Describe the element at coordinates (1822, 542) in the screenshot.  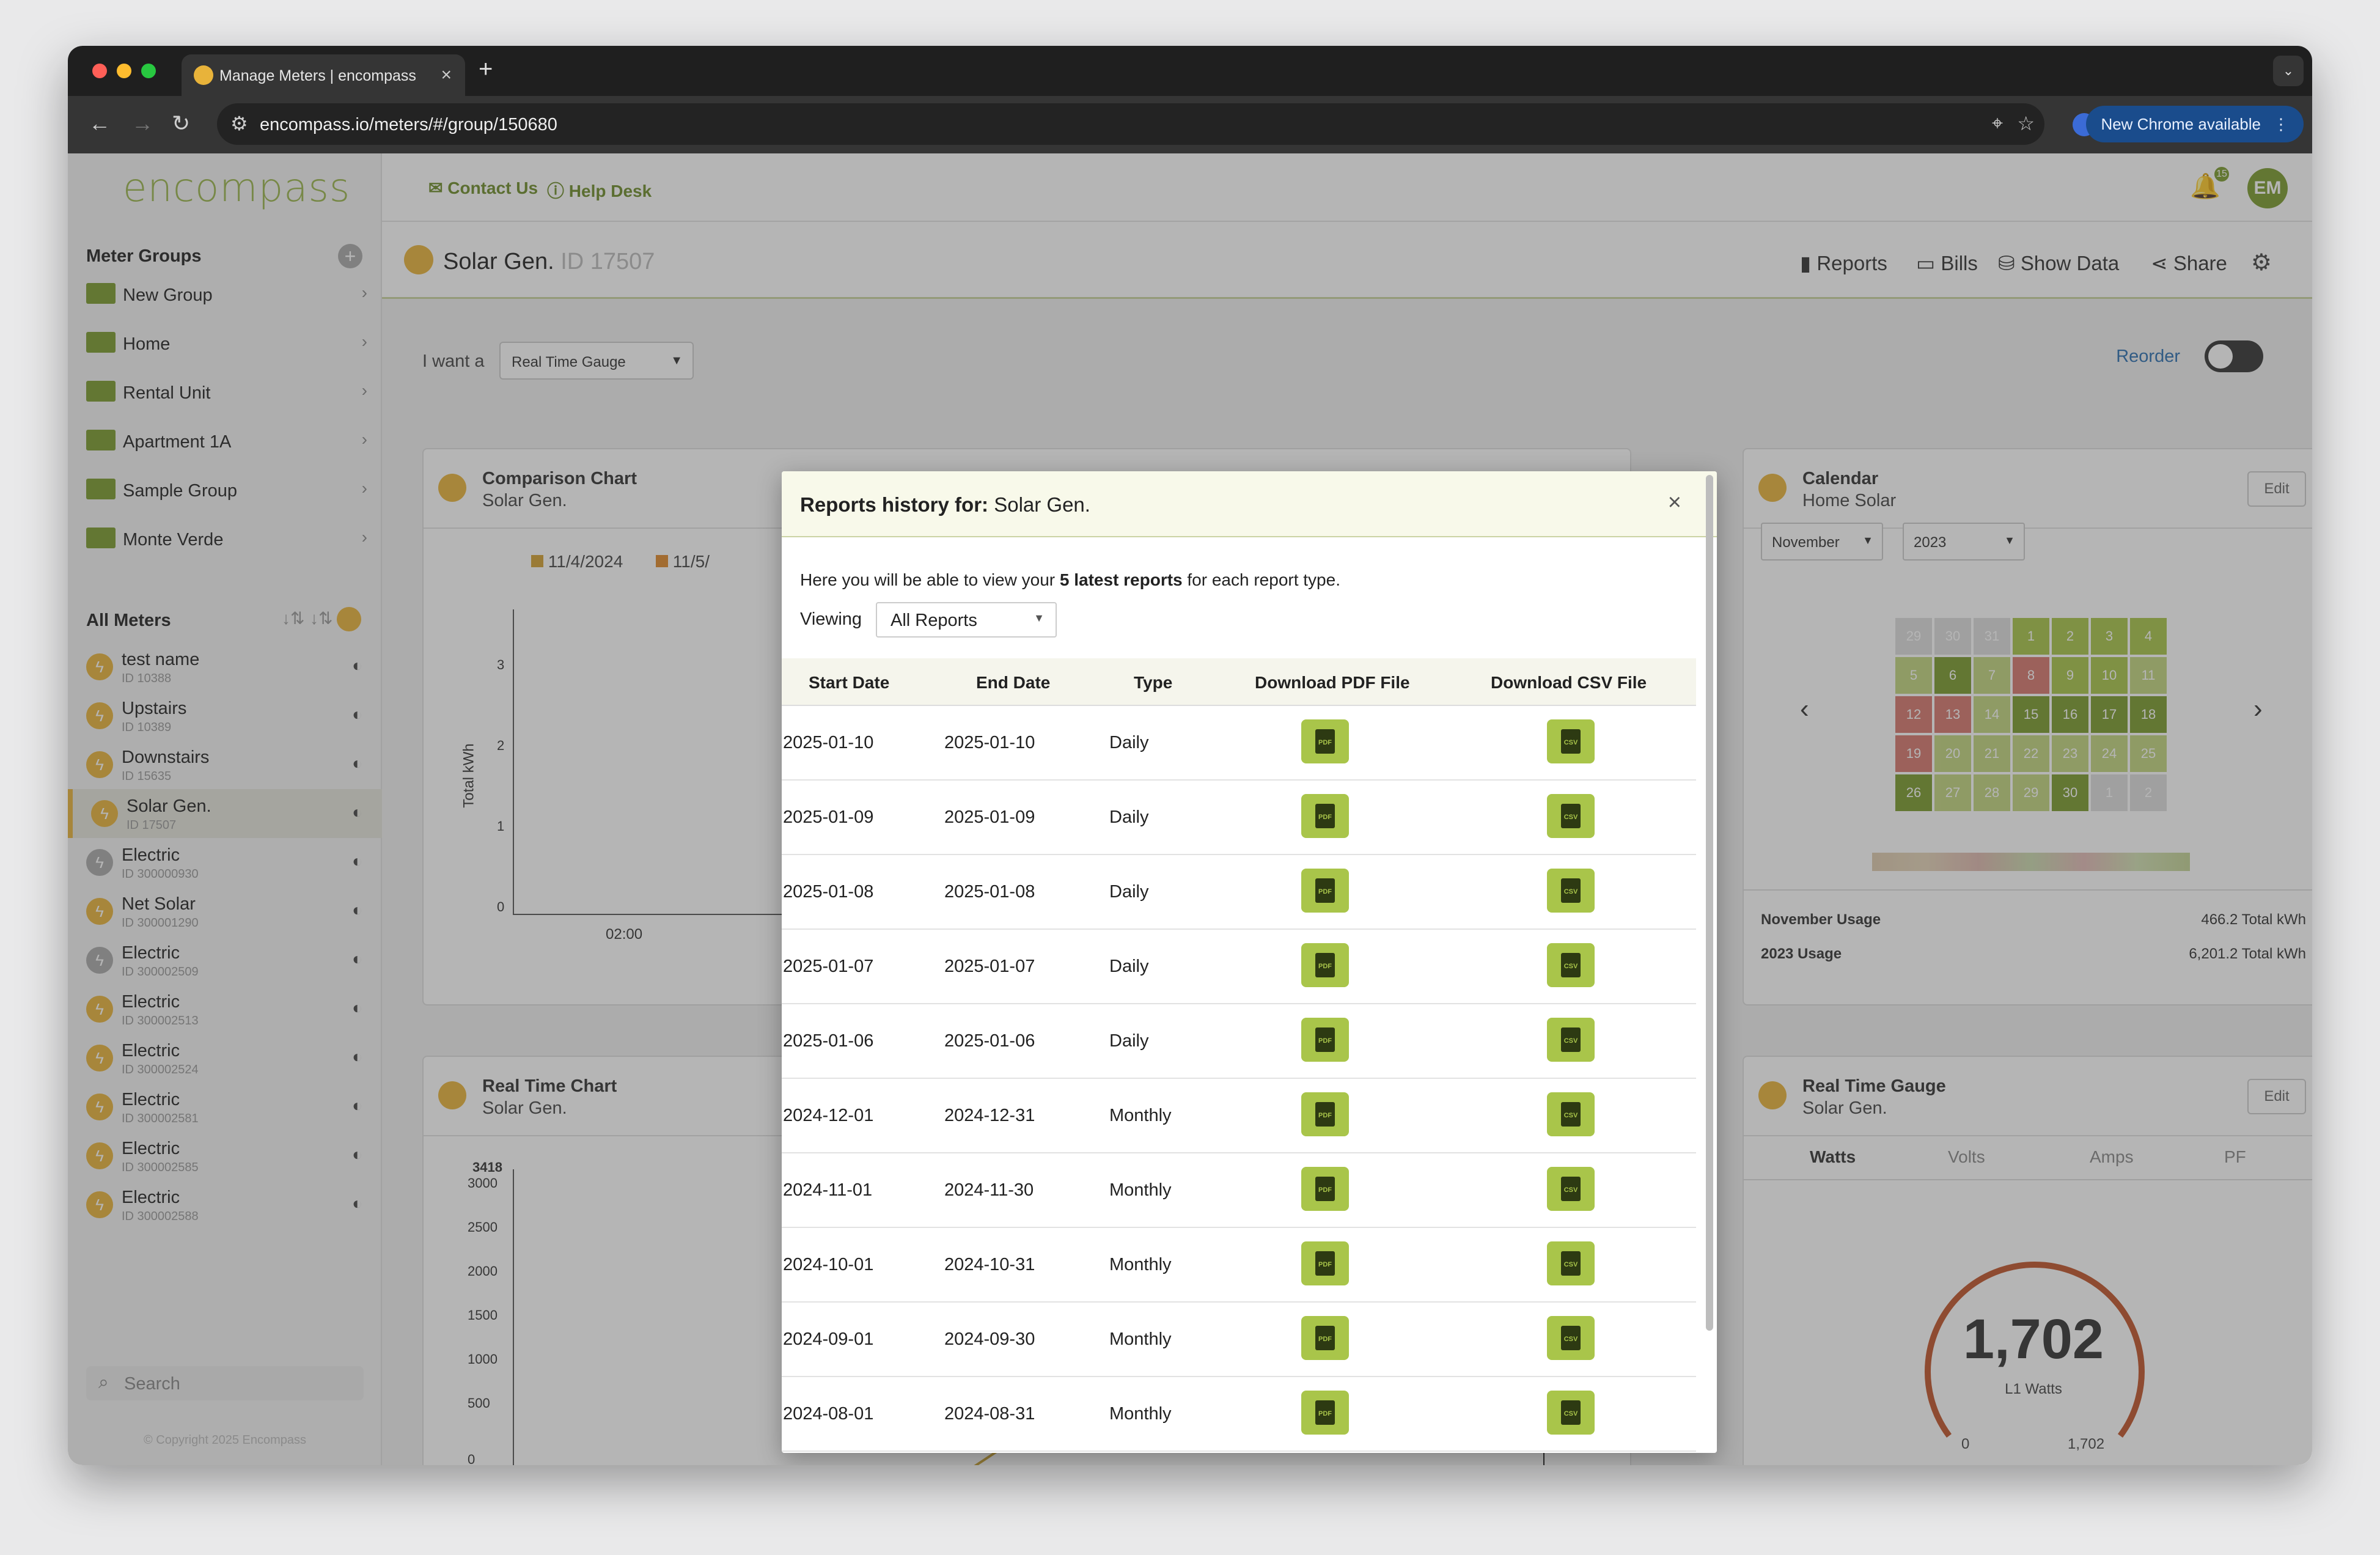
I see `month-select: November ▼` at that location.